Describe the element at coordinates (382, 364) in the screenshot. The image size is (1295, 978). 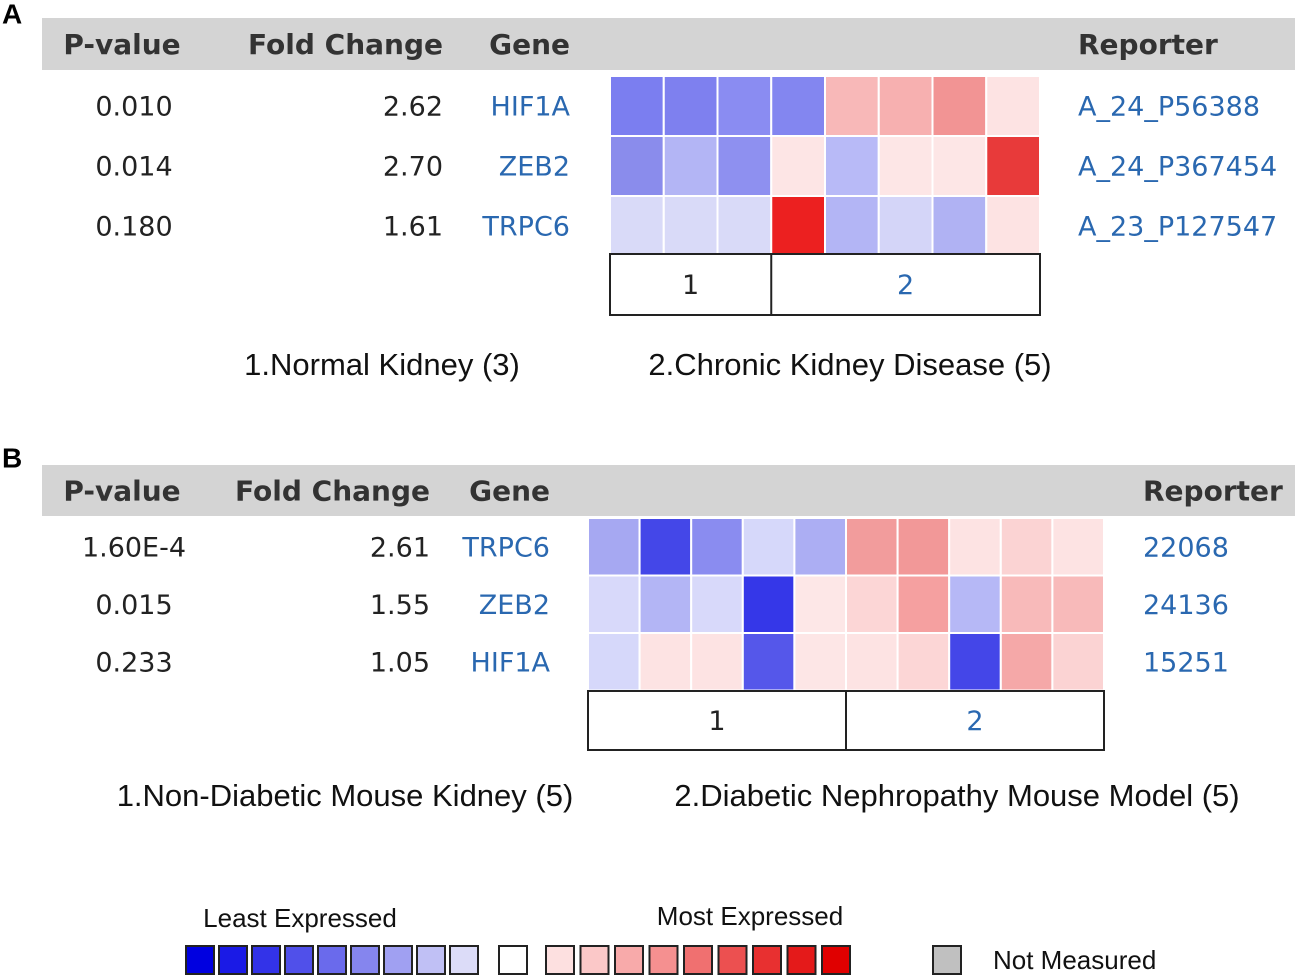
I see `caption: 1.Normal Kidney (3)` at that location.